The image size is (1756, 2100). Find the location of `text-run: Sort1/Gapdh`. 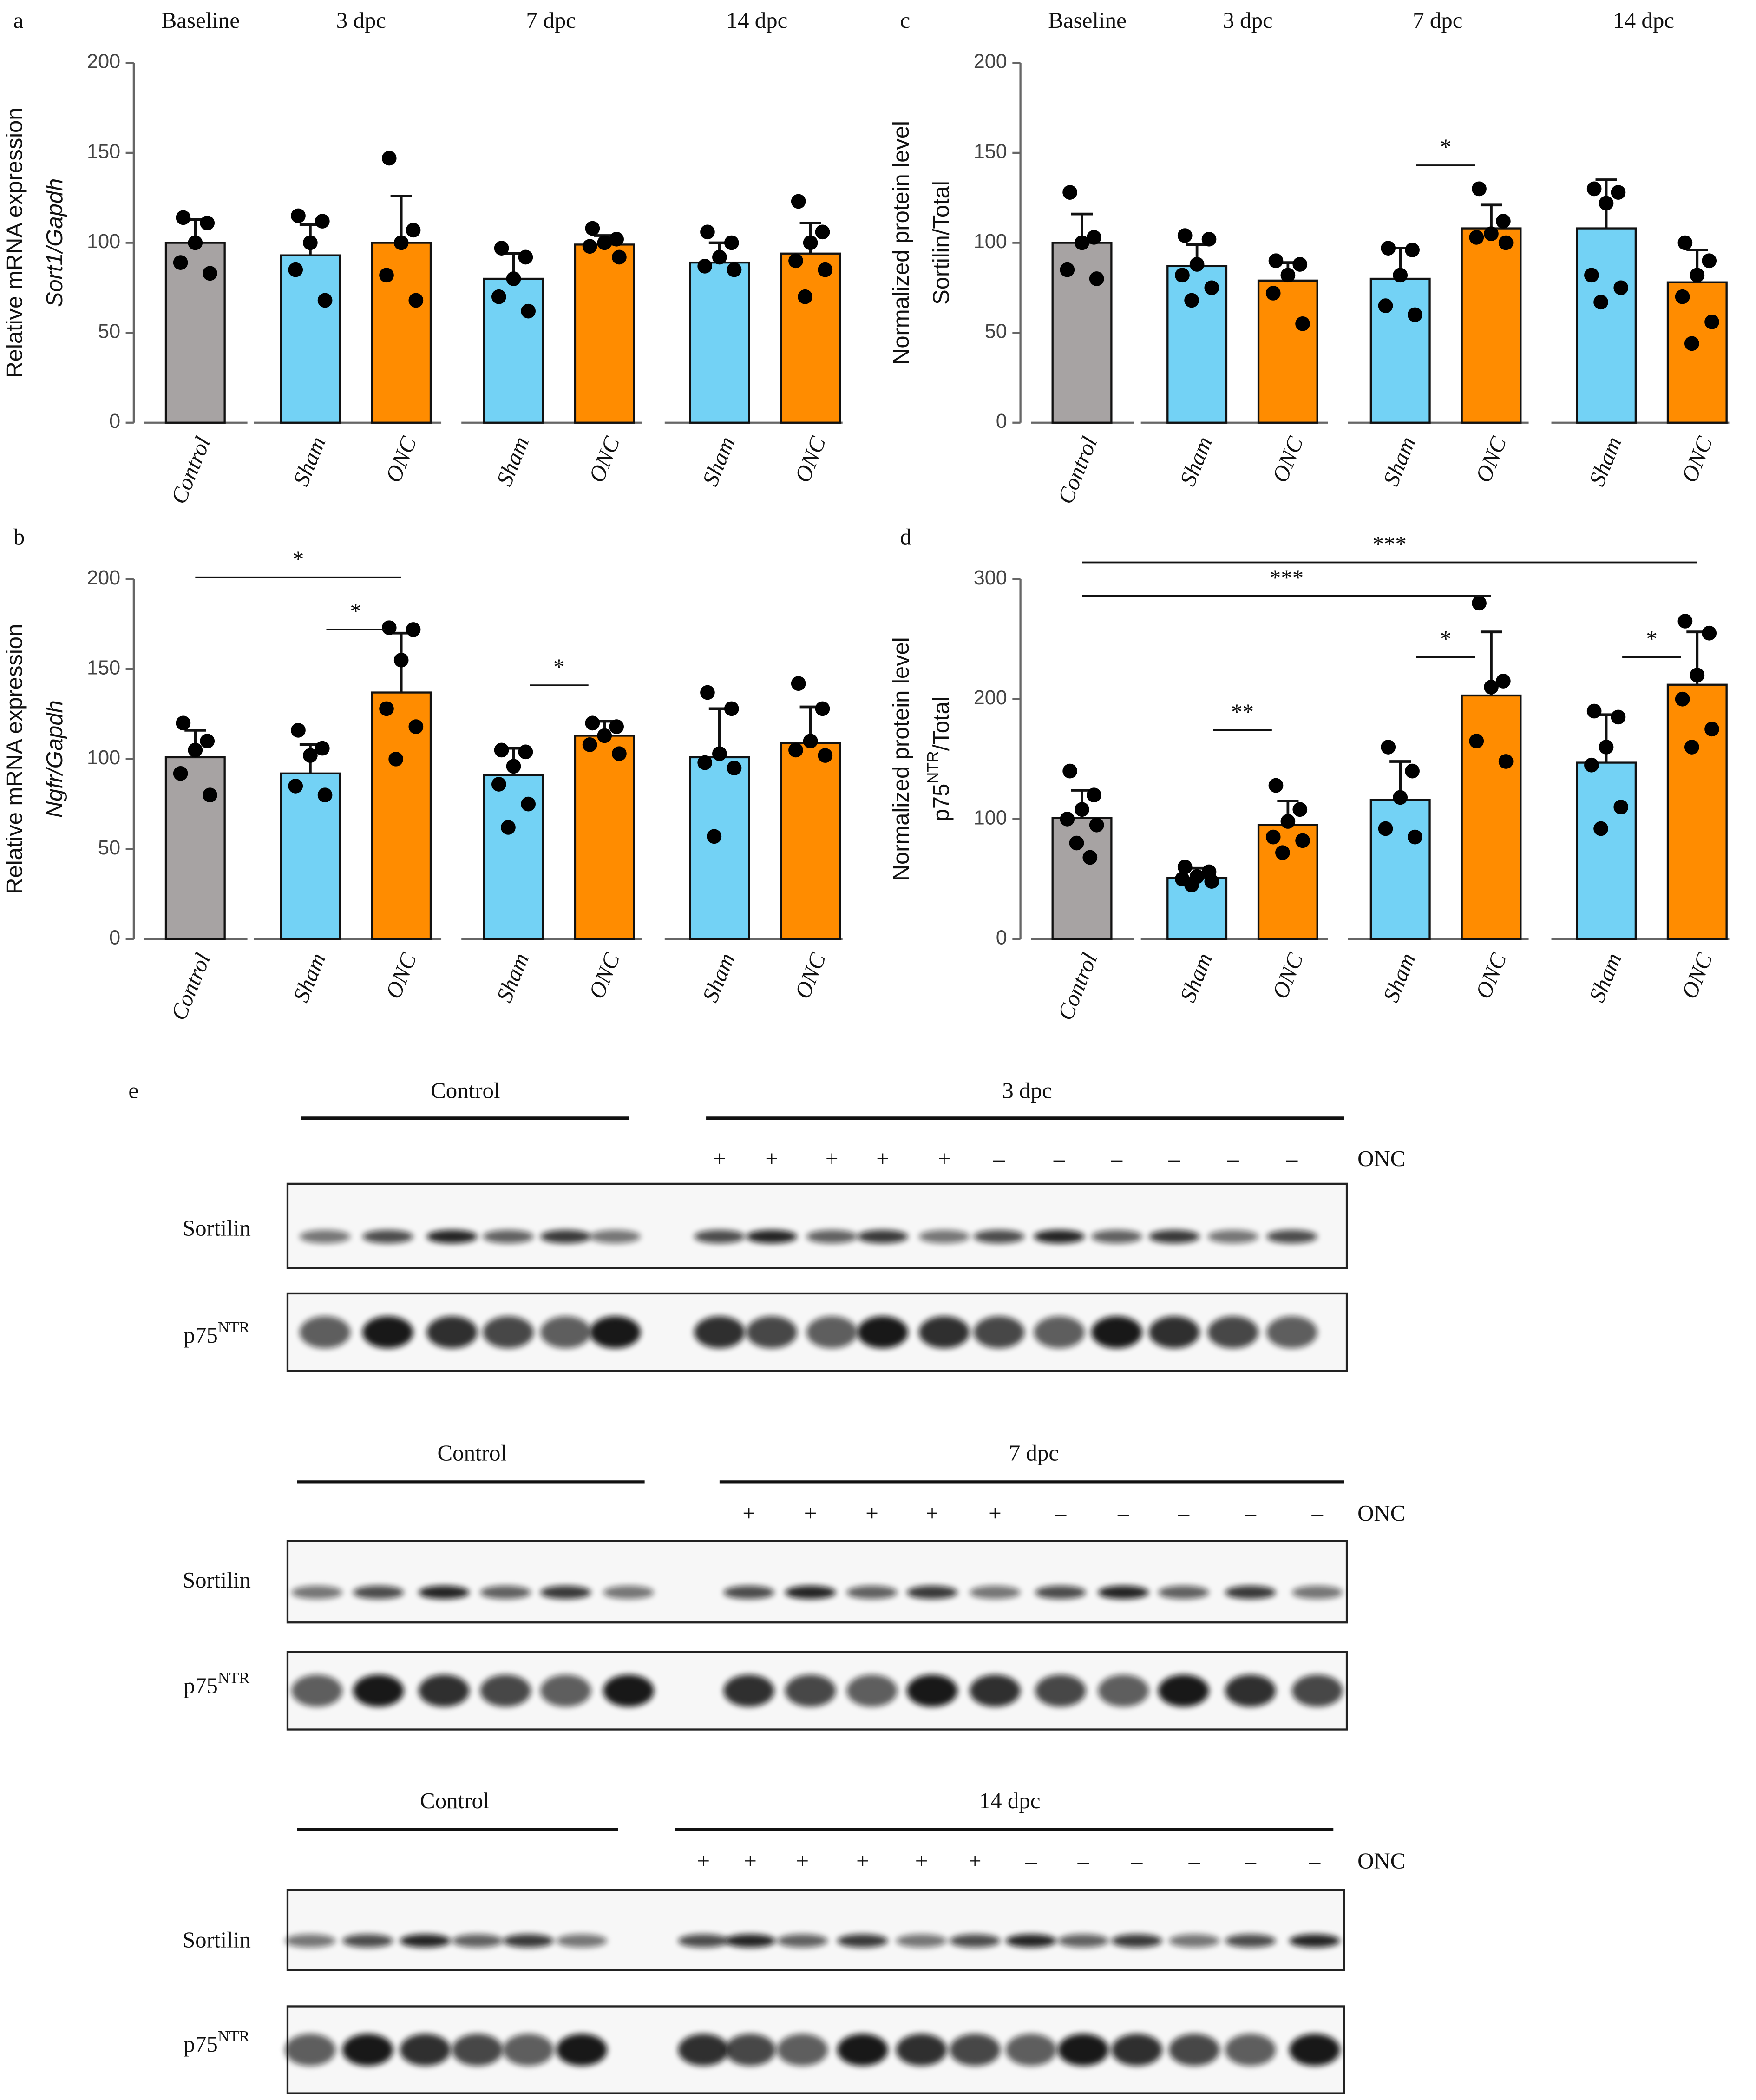

text-run: Sort1/Gapdh is located at coordinates (54, 243).